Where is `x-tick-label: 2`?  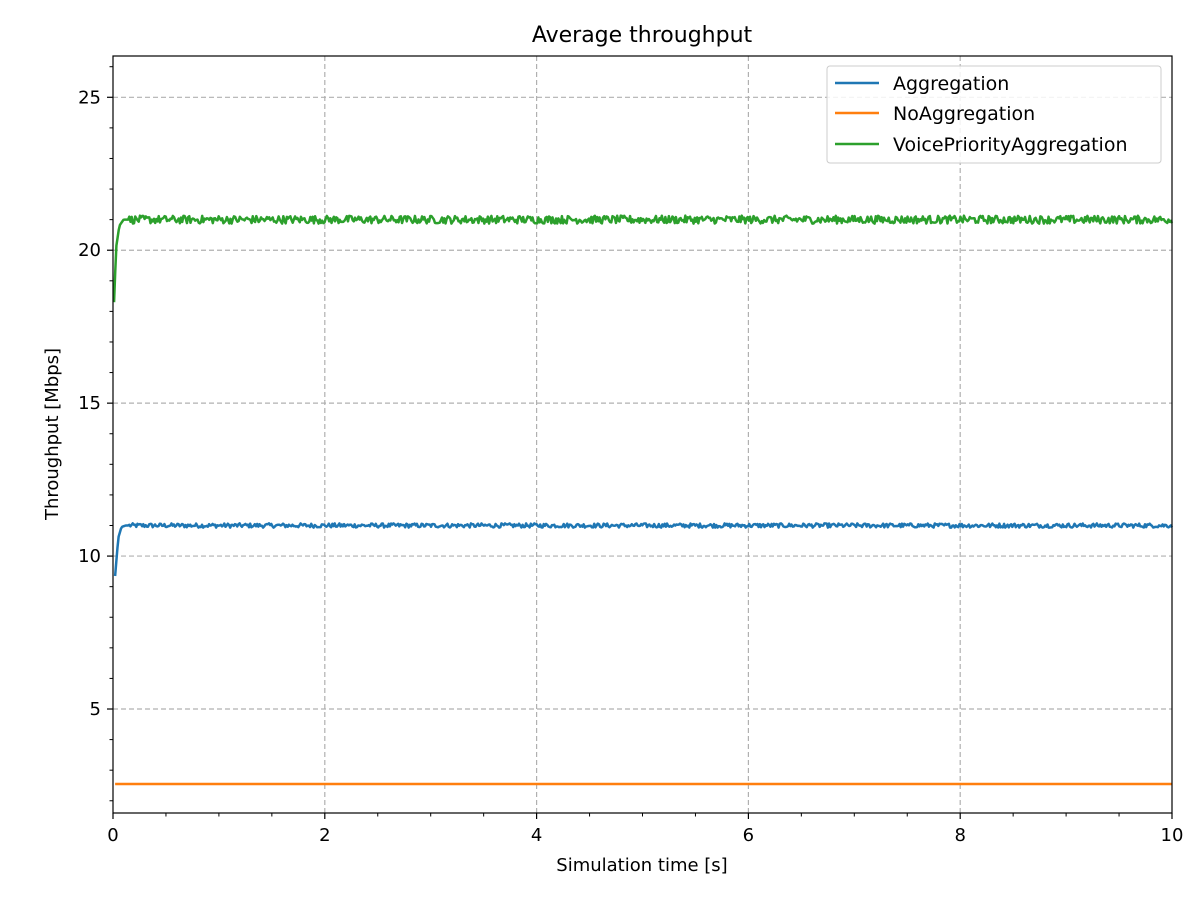
x-tick-label: 2 is located at coordinates (324, 835).